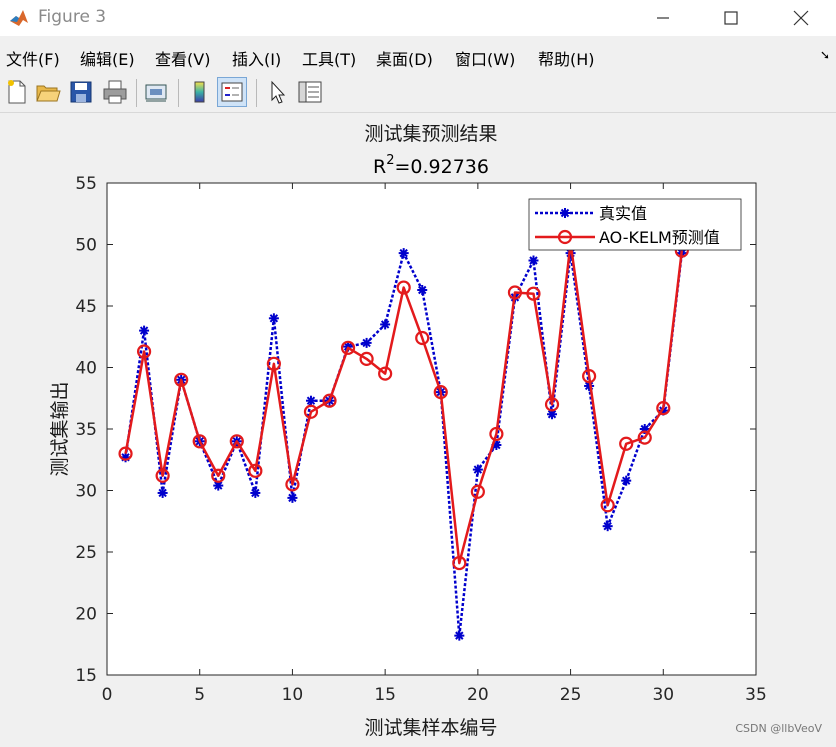  I want to click on save-button, so click(81, 92).